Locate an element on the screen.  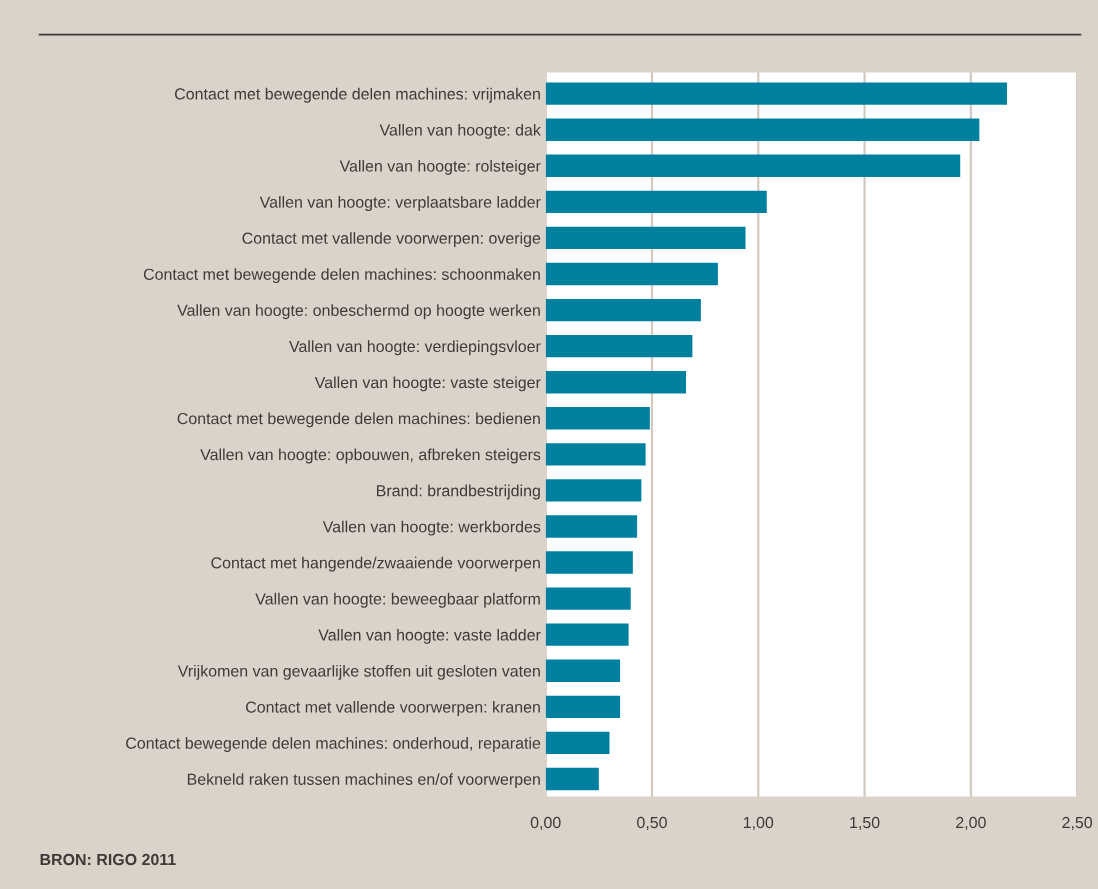
x-tick-label: 2,50 is located at coordinates (1077, 823).